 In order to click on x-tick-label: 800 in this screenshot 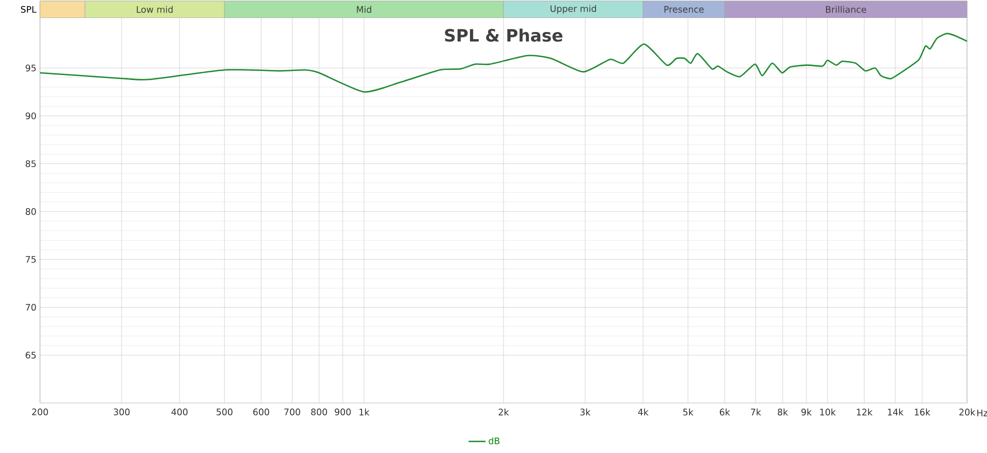, I will do `click(319, 412)`.